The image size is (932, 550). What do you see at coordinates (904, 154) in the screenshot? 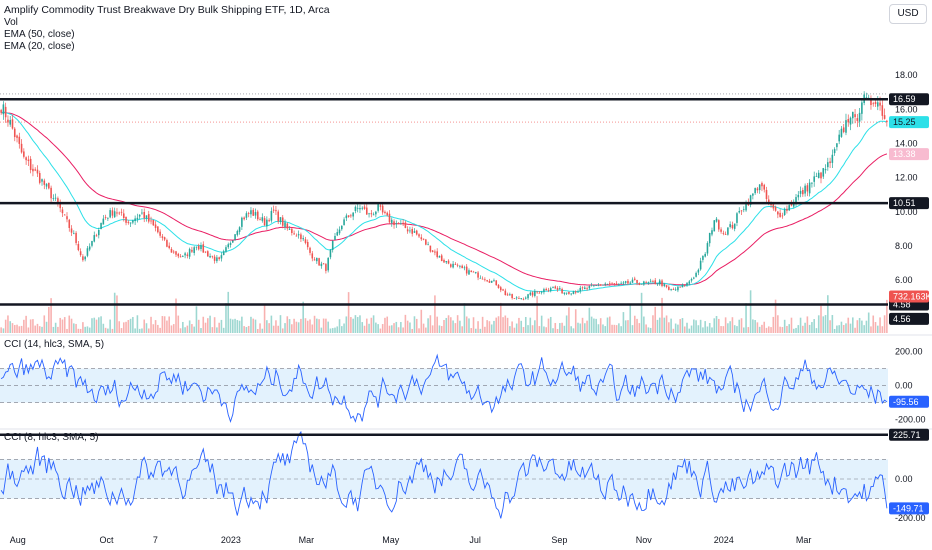
I see `price-tag: 13.38` at bounding box center [904, 154].